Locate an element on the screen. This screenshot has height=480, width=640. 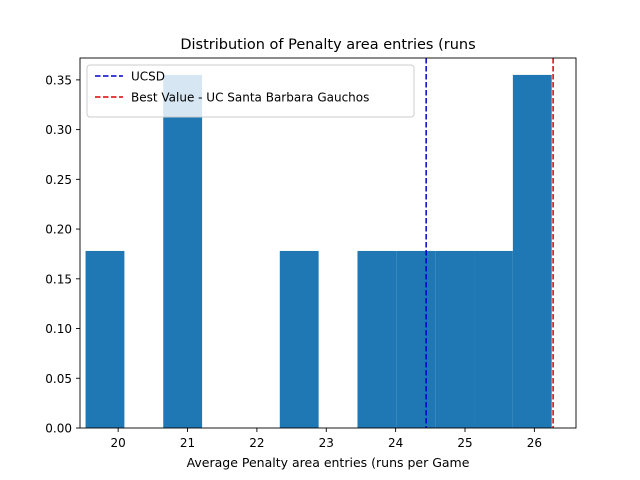
legend-label-0: UCSD is located at coordinates (148, 77).